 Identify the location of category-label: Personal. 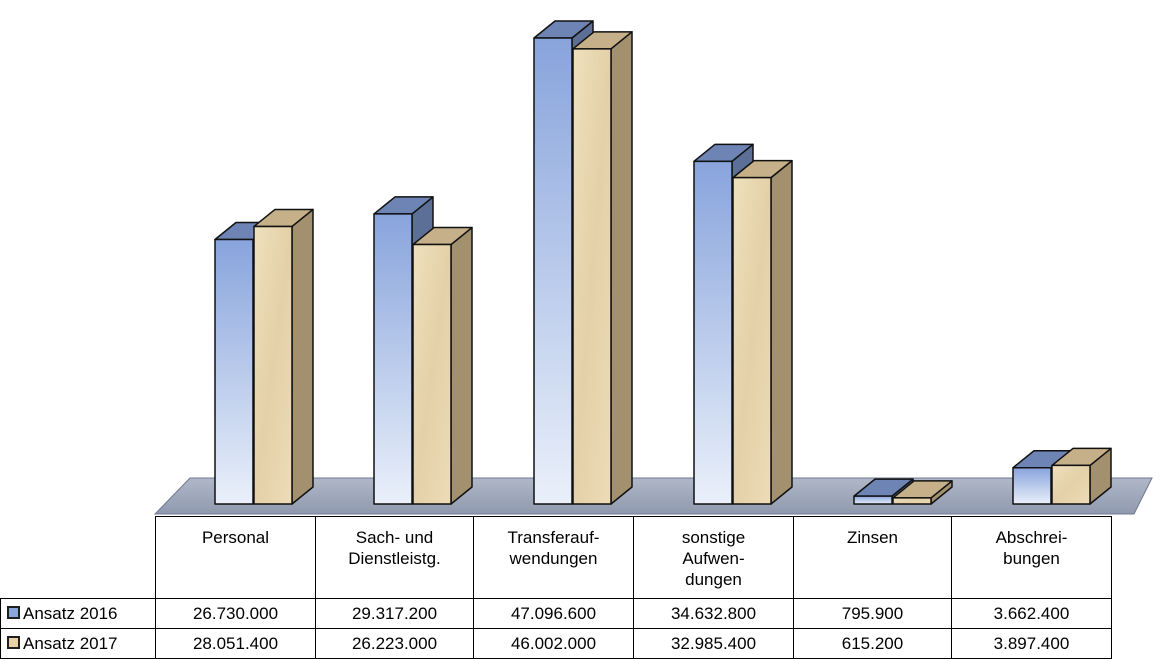
(235, 557).